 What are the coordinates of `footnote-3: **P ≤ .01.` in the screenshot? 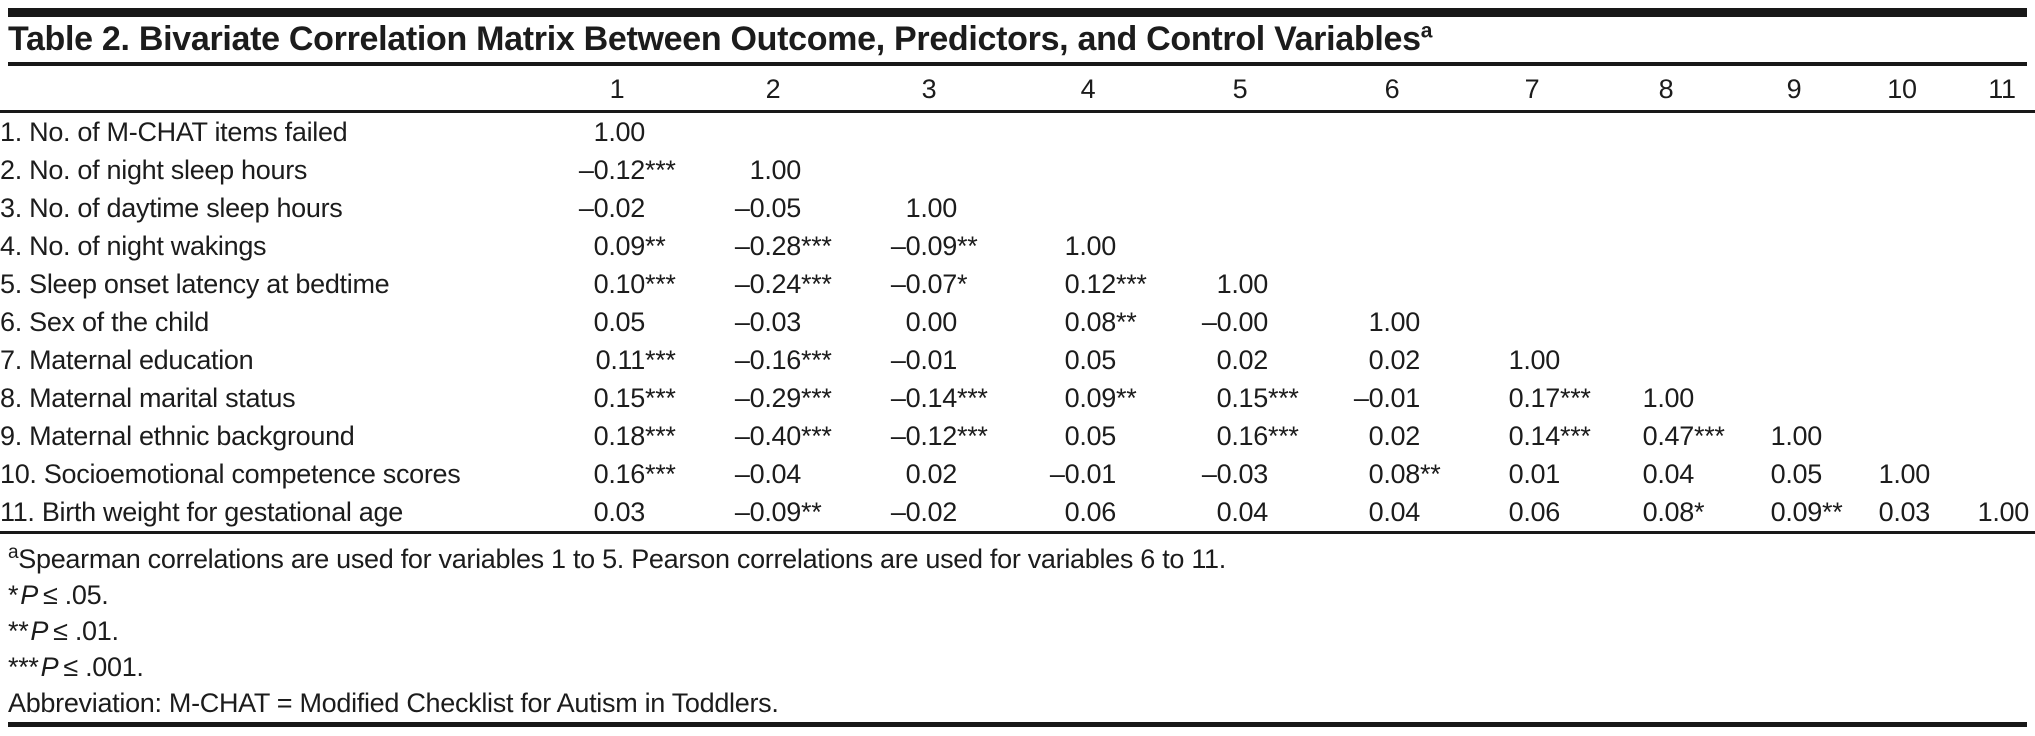 It's located at (63, 631).